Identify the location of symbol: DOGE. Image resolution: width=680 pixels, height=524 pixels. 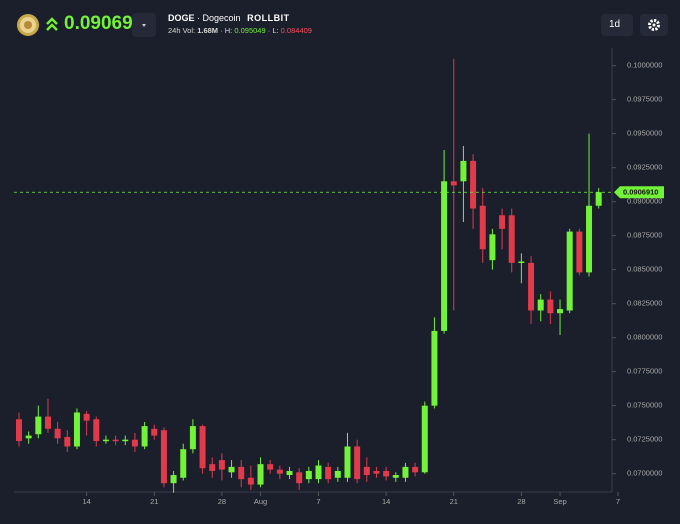
(181, 18).